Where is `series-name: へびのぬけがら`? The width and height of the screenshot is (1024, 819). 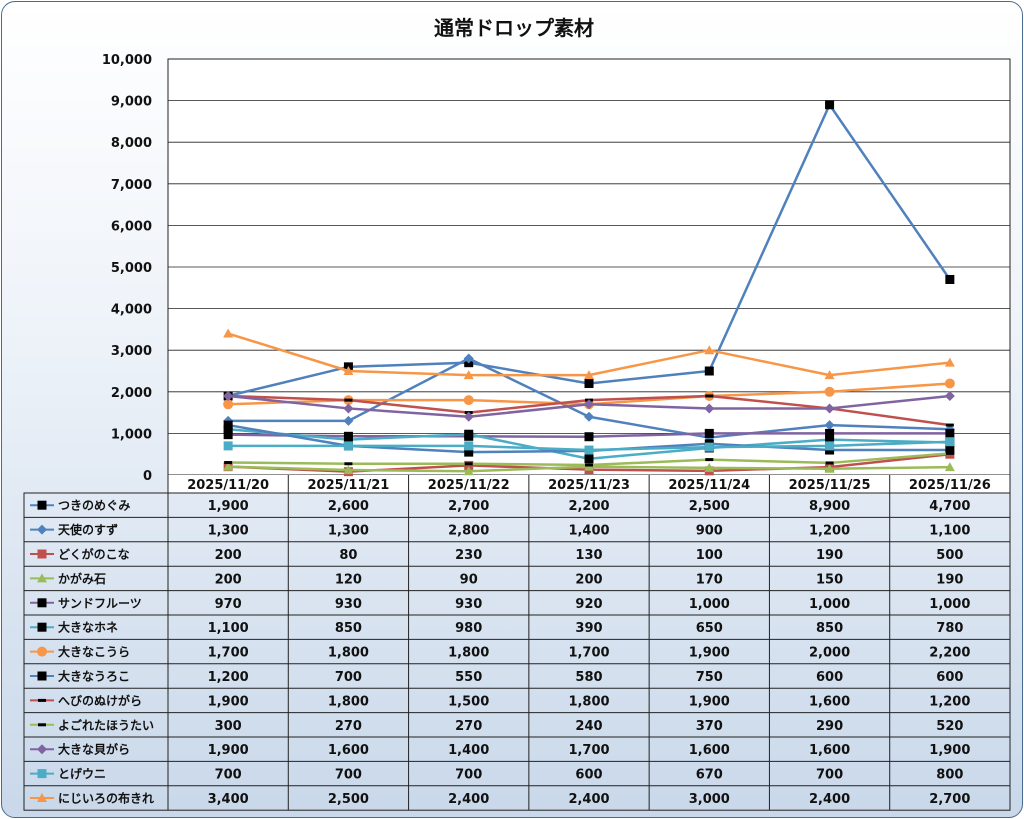
series-name: へびのぬけがら is located at coordinates (100, 700).